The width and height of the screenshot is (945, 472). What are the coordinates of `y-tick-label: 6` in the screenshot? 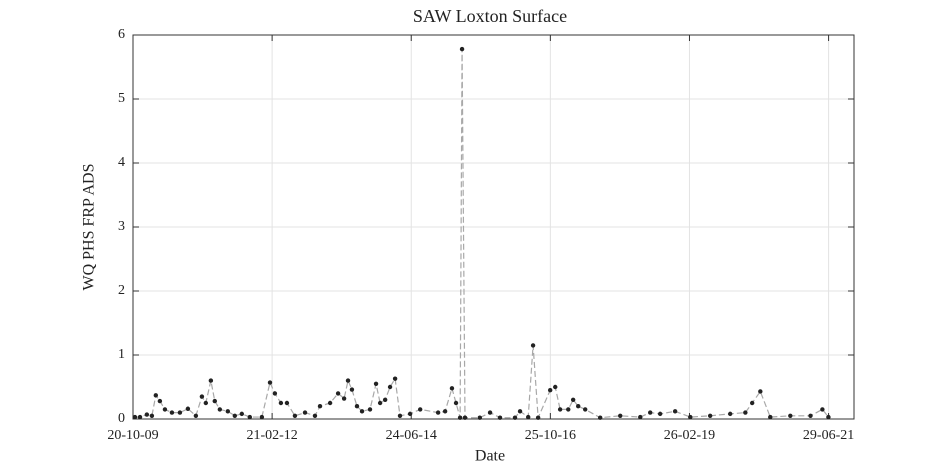 It's located at (121, 34).